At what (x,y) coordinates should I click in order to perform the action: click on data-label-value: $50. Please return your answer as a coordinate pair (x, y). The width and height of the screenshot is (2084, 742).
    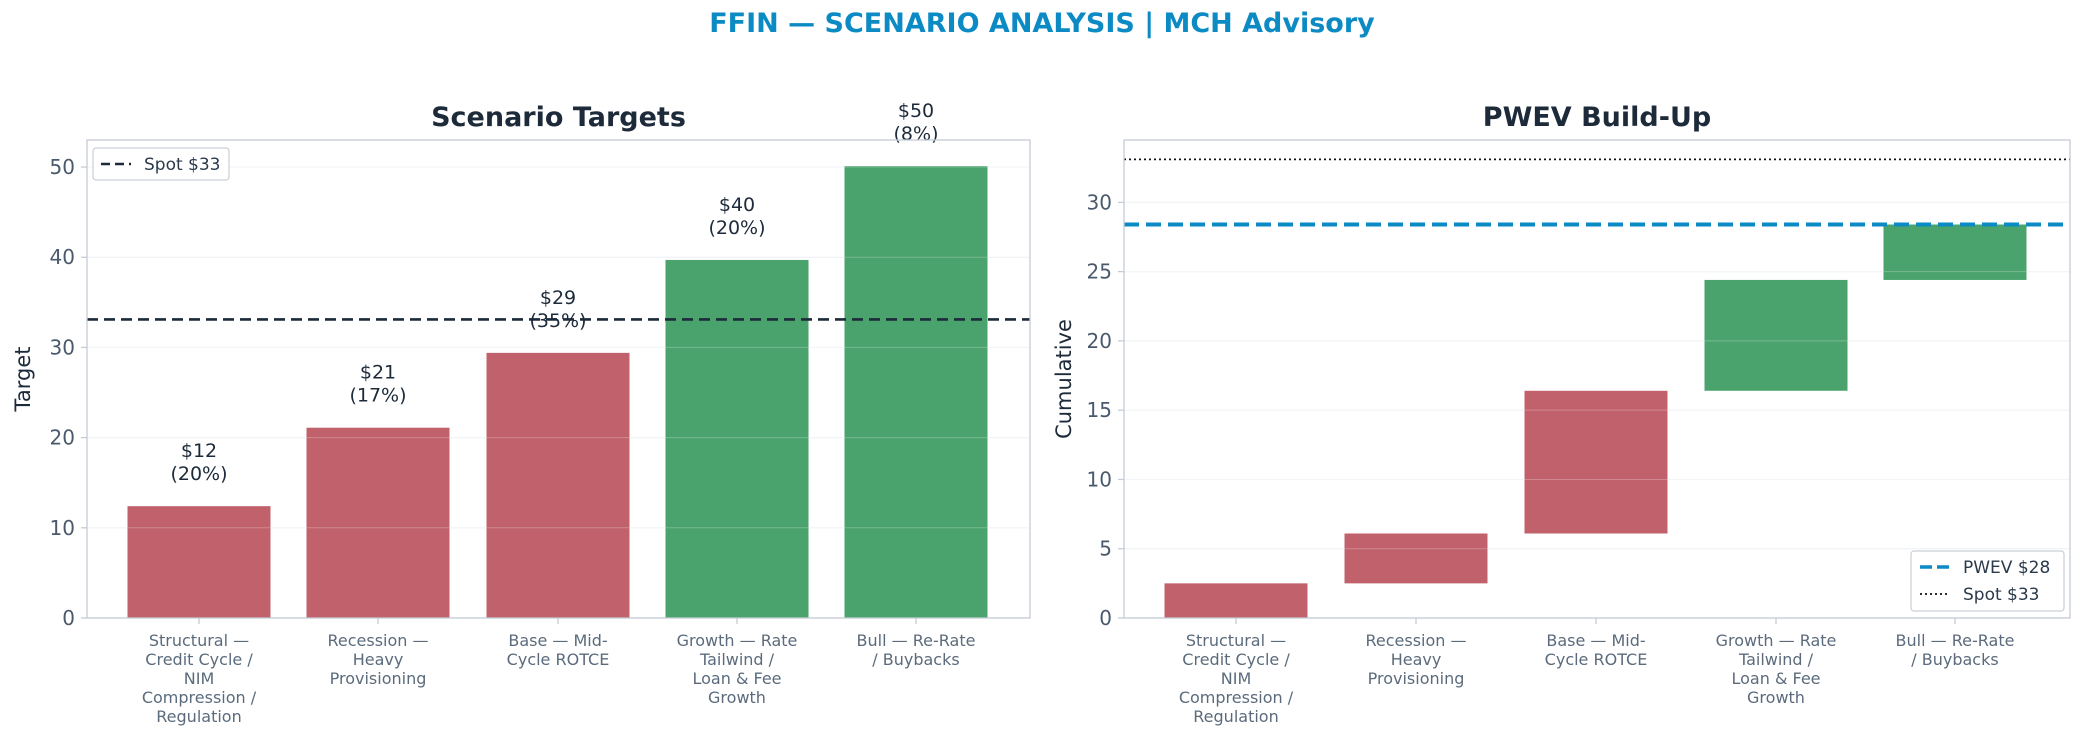
    Looking at the image, I should click on (916, 111).